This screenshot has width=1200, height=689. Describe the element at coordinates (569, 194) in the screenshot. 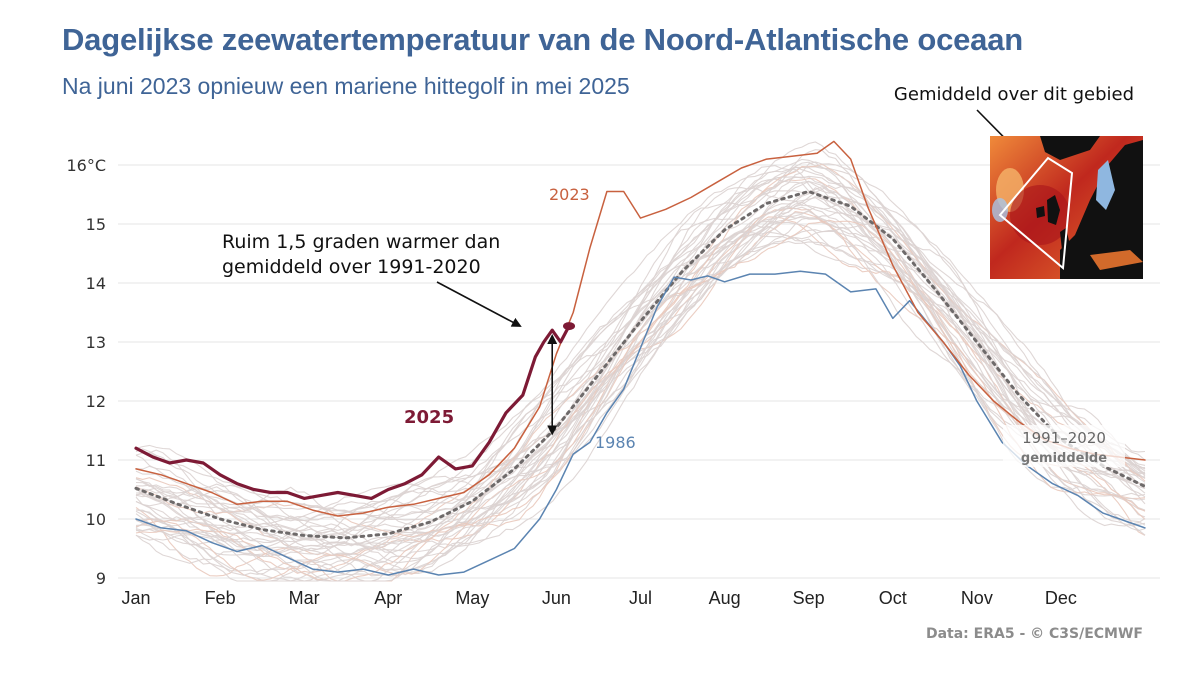

I see `label-2023: 2023` at that location.